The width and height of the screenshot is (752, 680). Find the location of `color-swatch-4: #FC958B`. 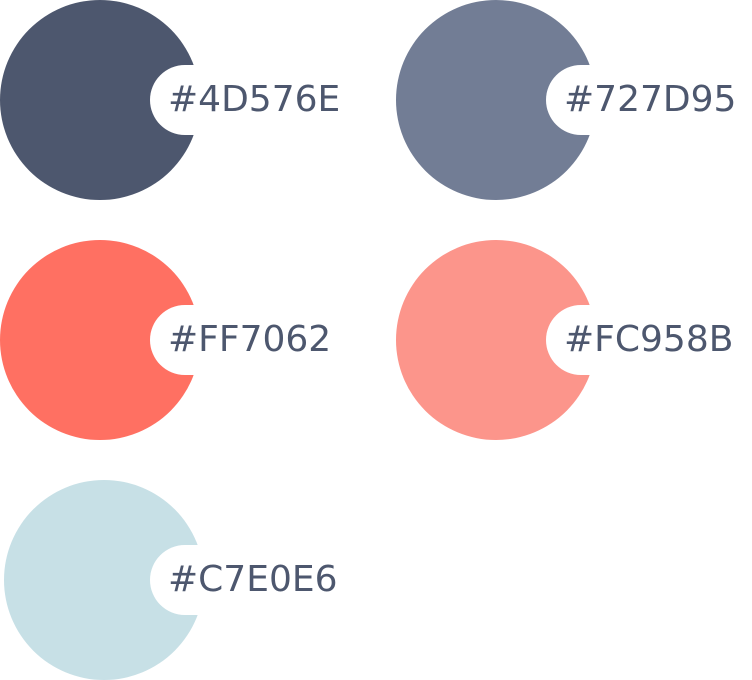

color-swatch-4: #FC958B is located at coordinates (574, 340).